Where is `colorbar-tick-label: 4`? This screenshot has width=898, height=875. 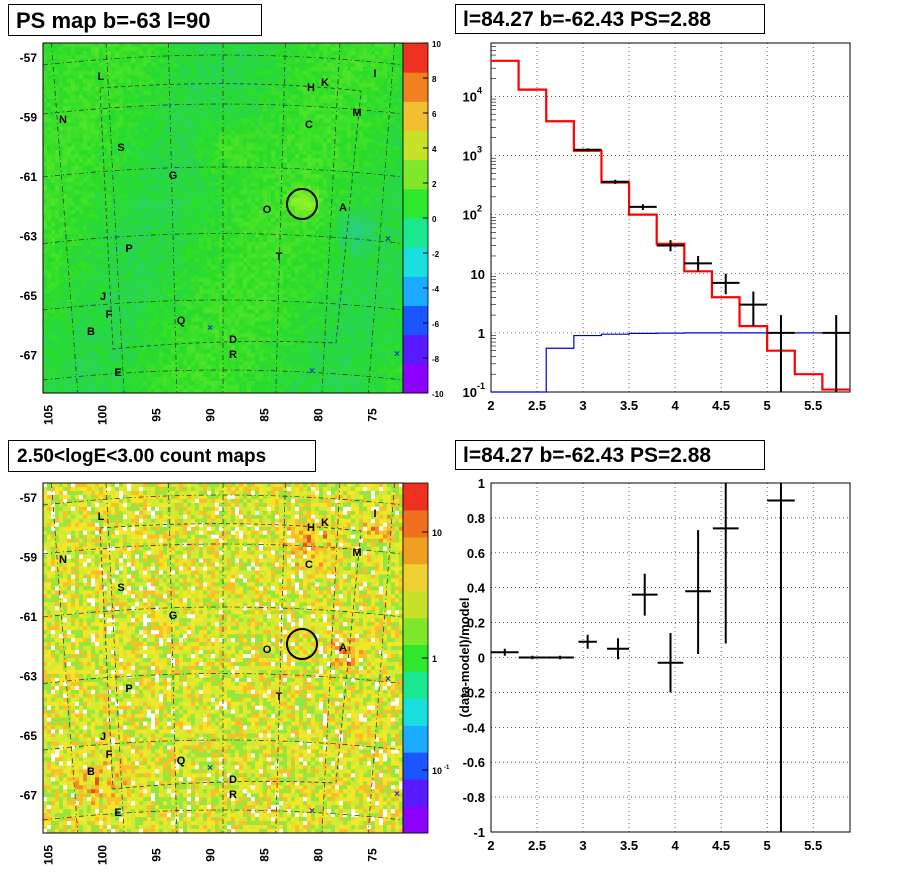 colorbar-tick-label: 4 is located at coordinates (434, 149).